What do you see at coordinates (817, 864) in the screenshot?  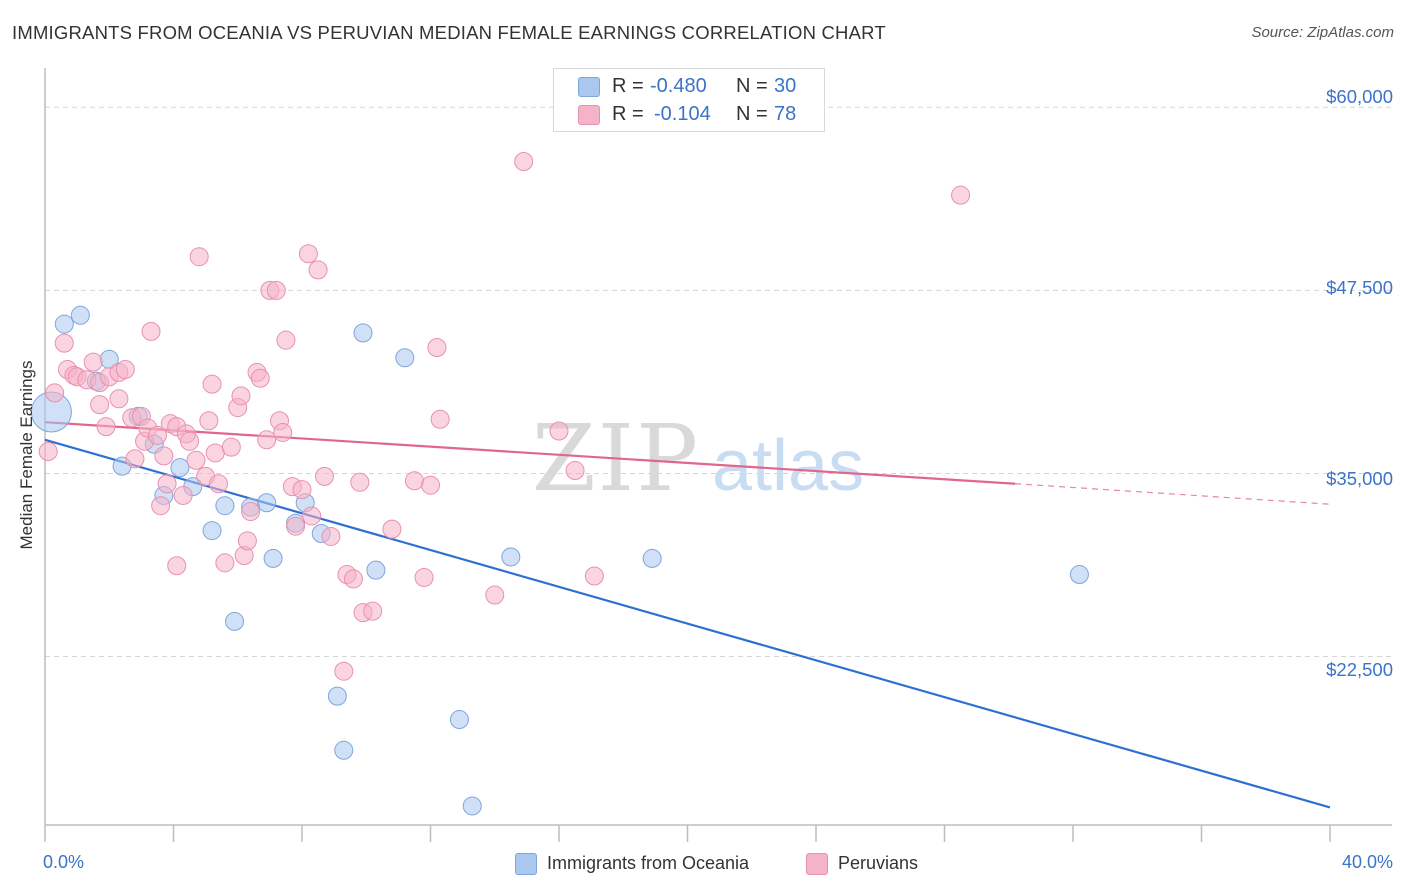 I see `legend-peruvians-swatch` at bounding box center [817, 864].